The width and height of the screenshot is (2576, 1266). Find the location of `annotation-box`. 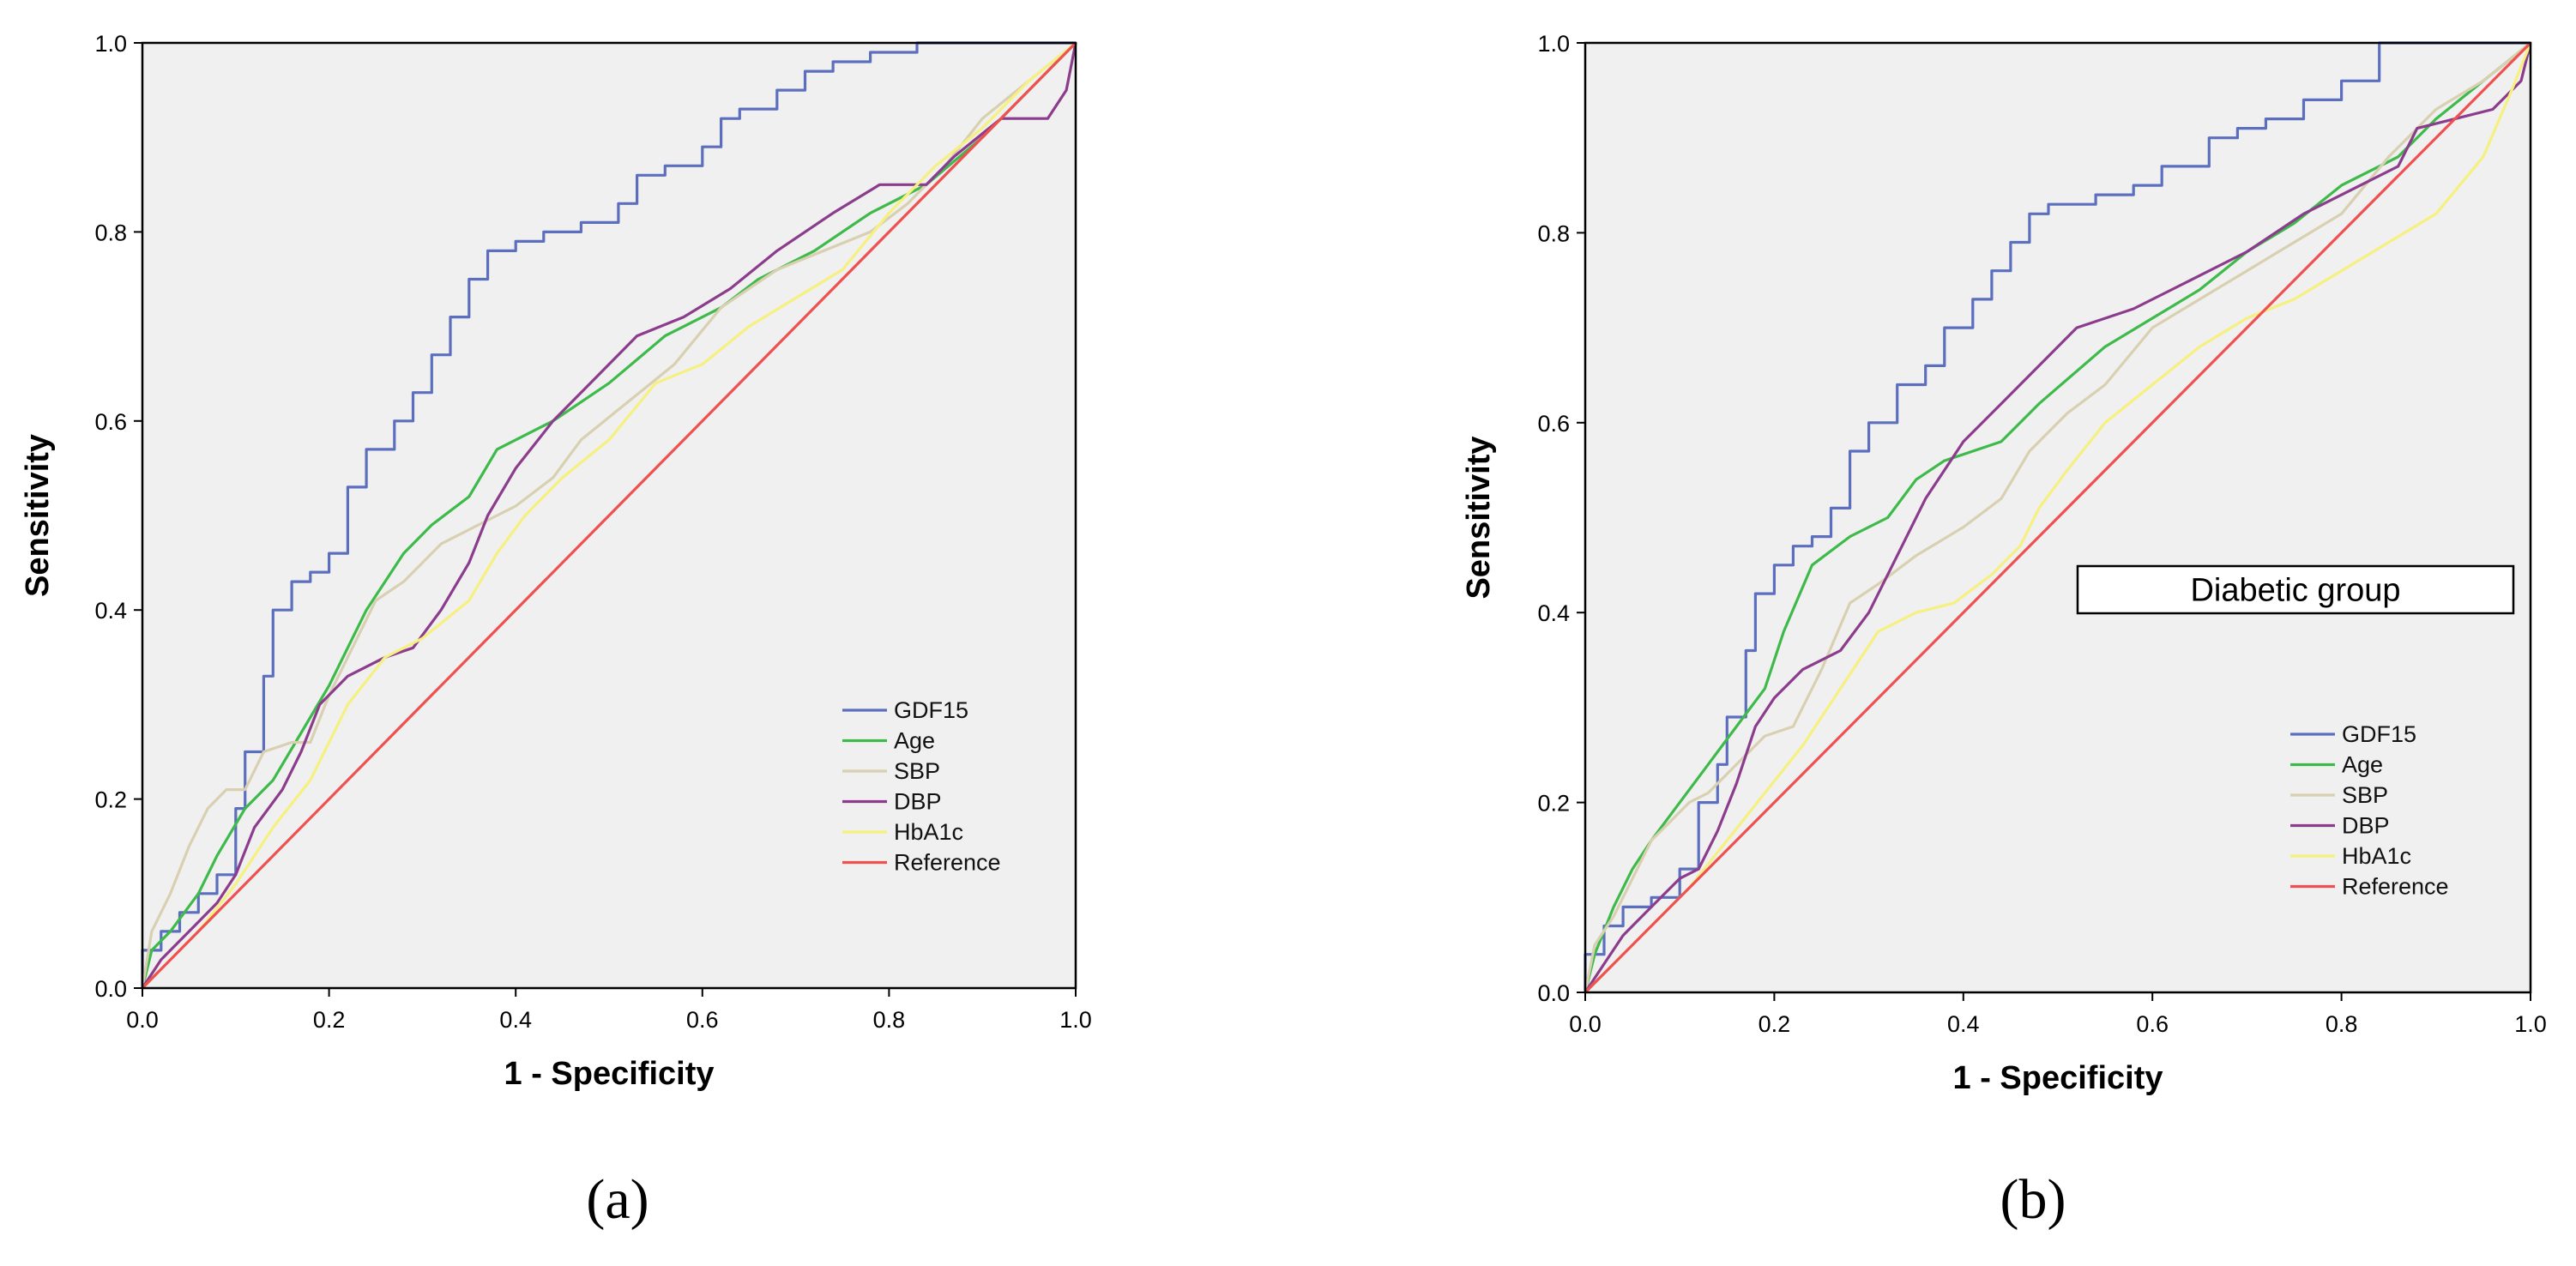

annotation-box is located at coordinates (2295, 589).